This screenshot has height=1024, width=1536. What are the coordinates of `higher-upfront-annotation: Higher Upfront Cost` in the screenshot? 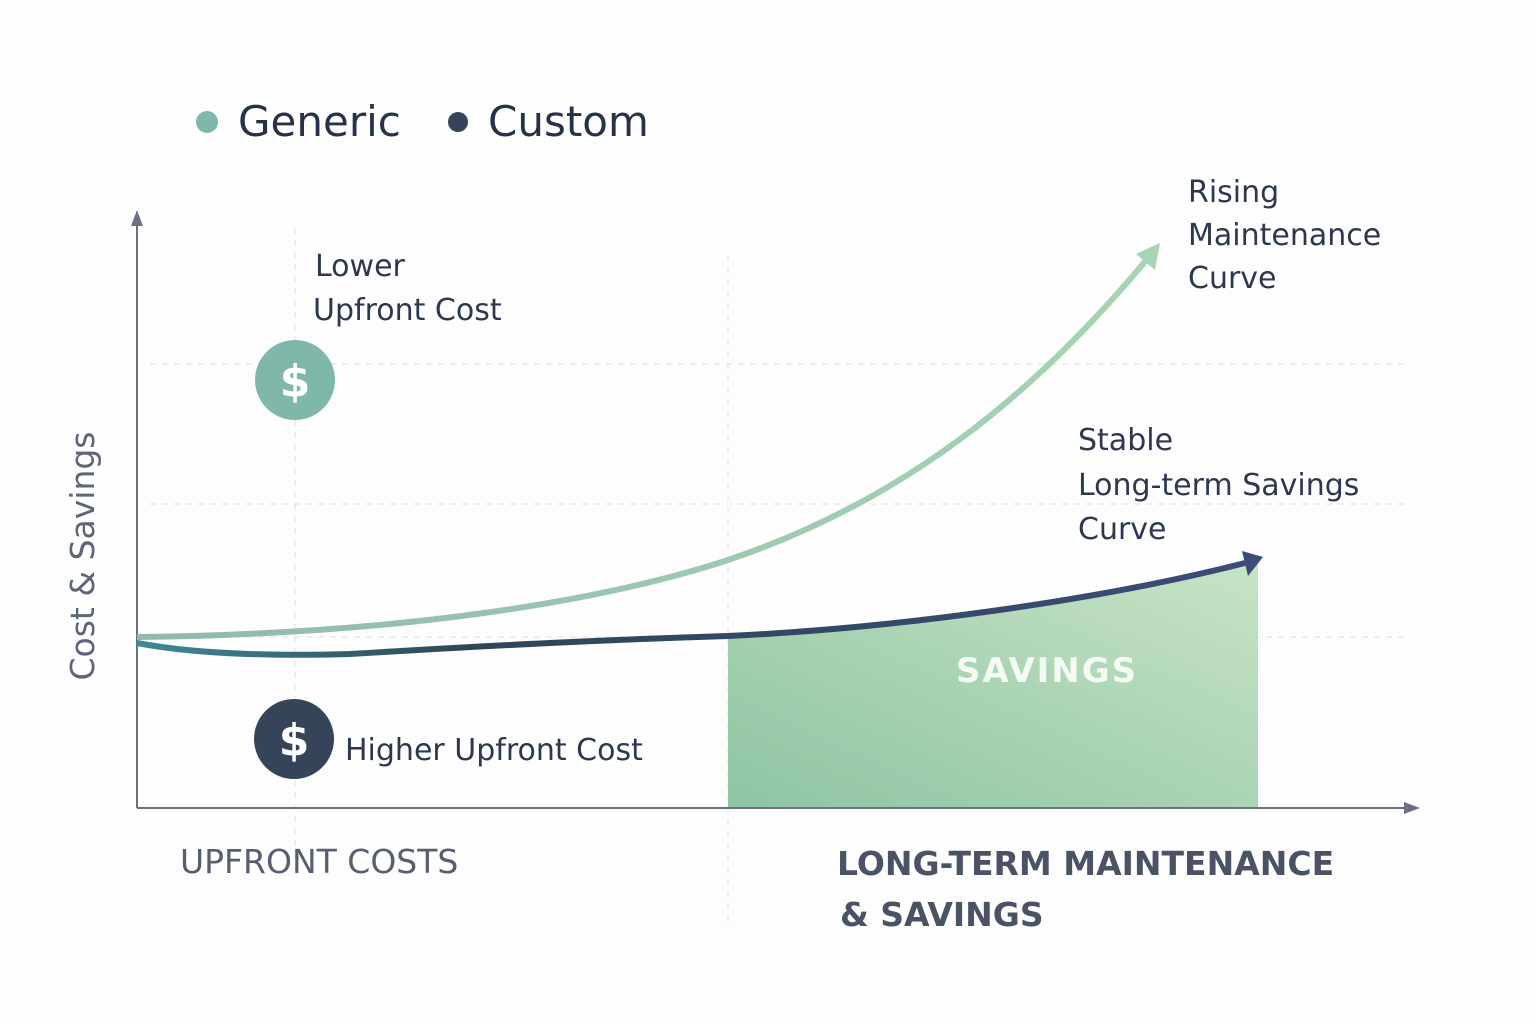 It's located at (494, 750).